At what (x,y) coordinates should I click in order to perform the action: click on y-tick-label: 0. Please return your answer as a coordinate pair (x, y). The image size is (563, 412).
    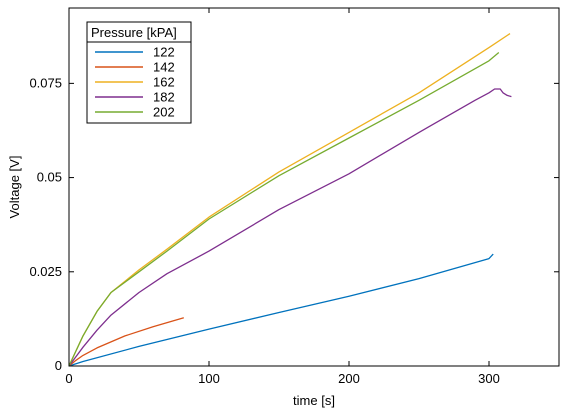
    Looking at the image, I should click on (58, 365).